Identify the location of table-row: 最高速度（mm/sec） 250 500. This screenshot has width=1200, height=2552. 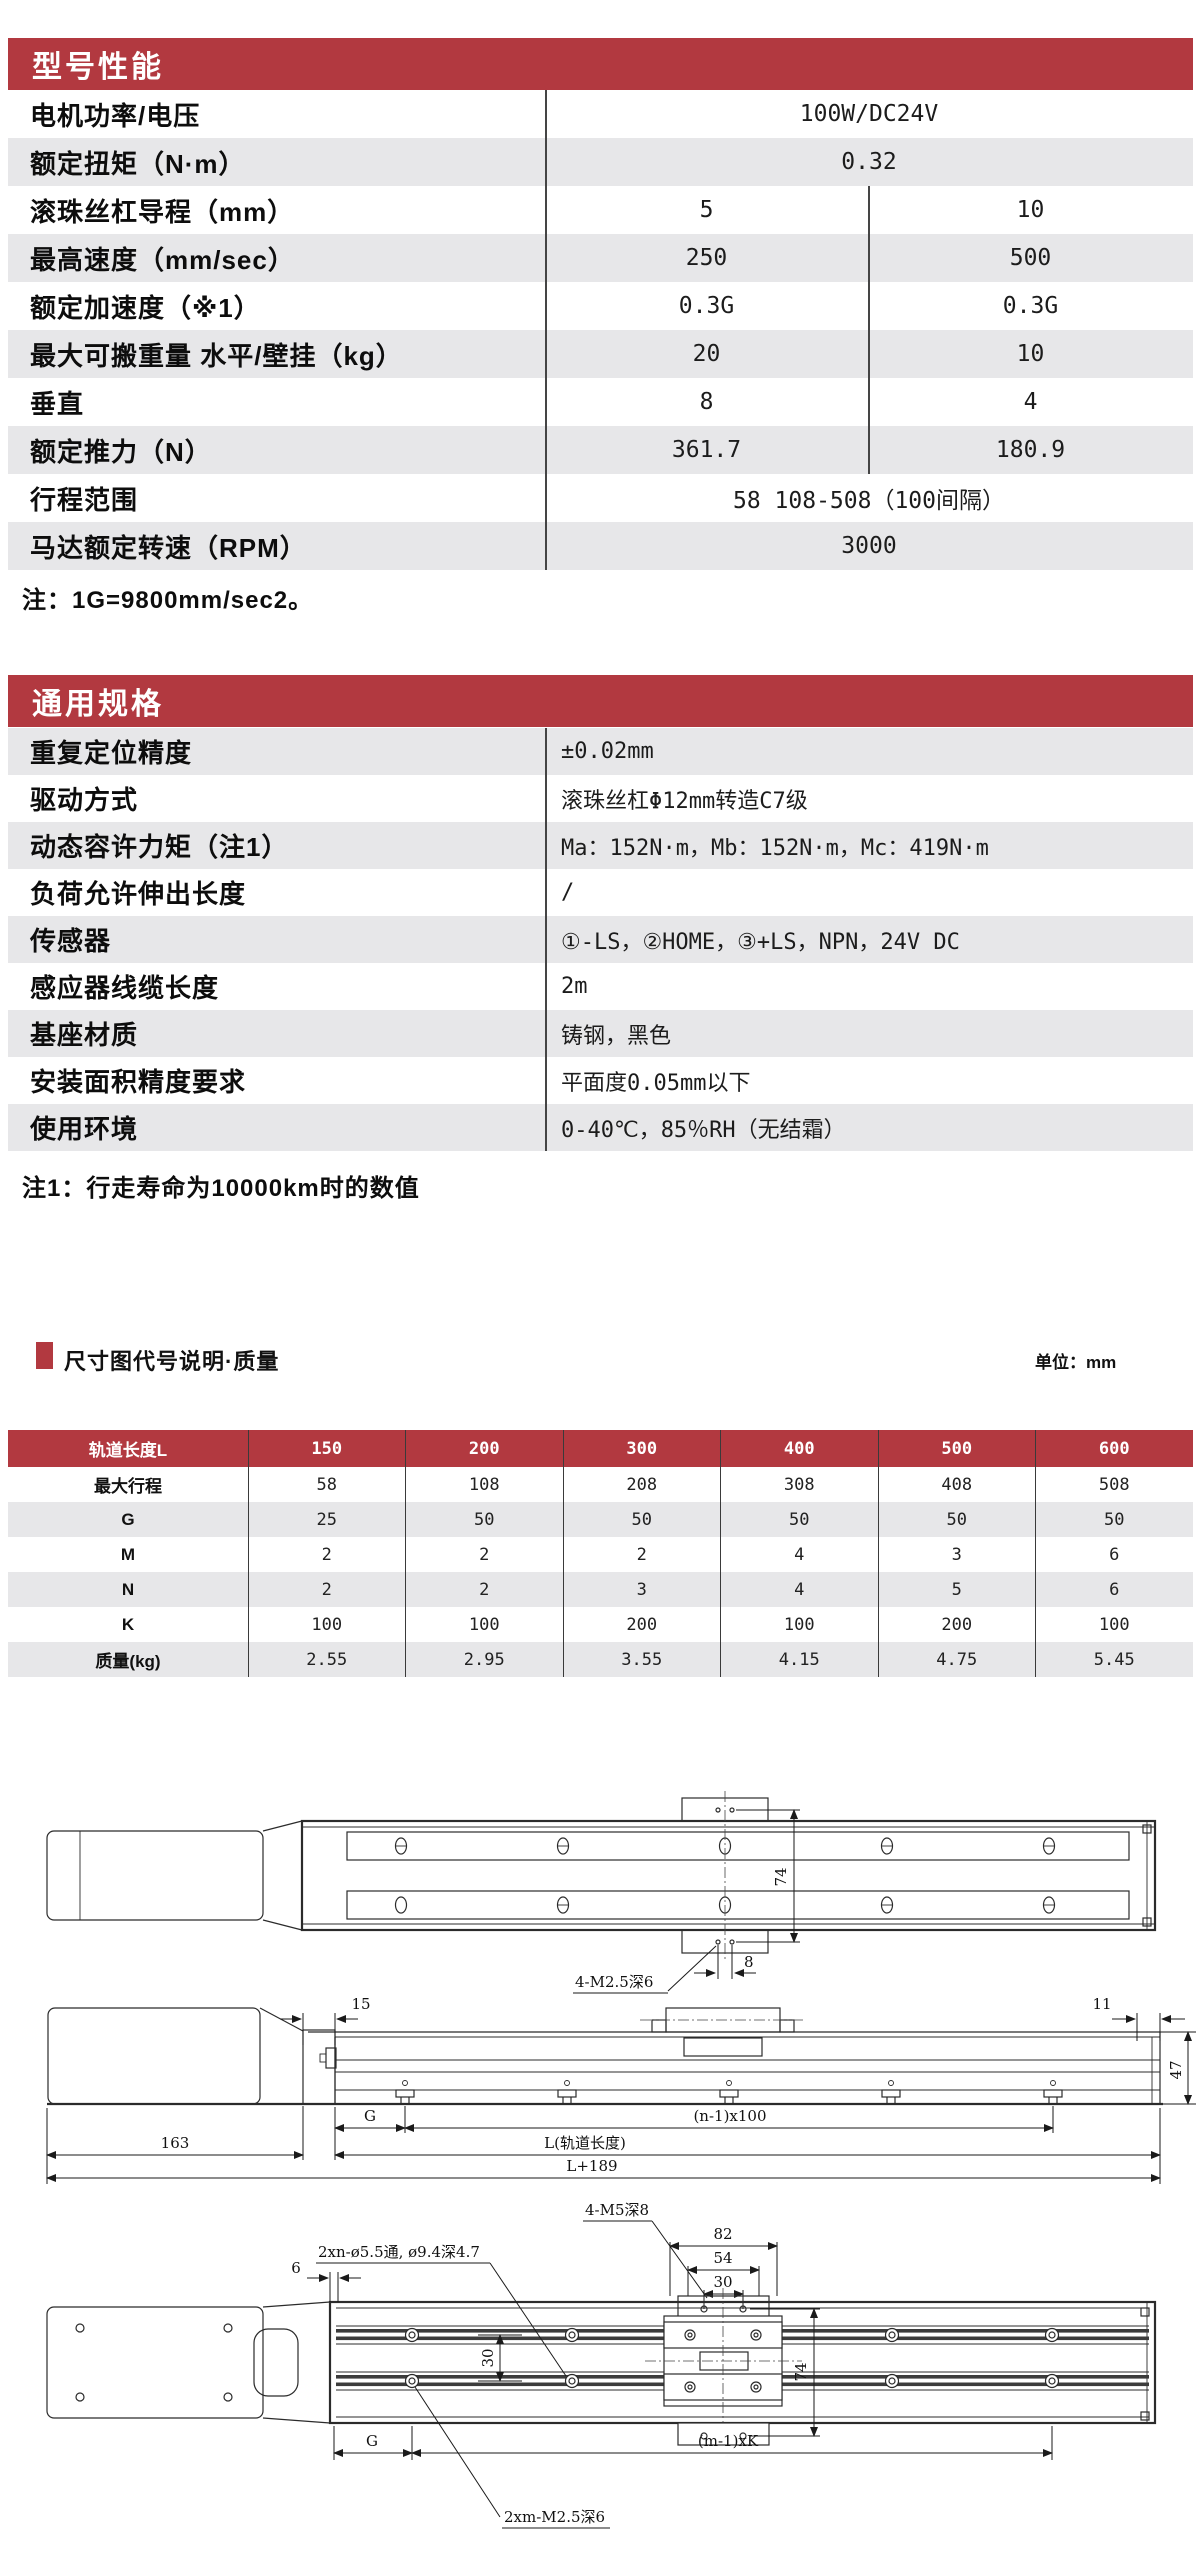
(600, 258).